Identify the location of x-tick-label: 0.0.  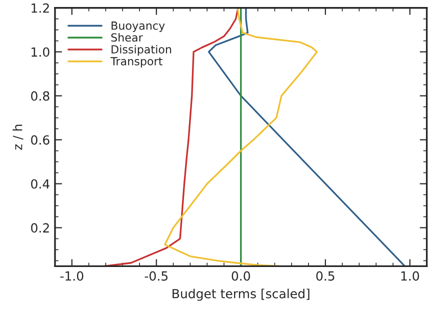
(241, 276).